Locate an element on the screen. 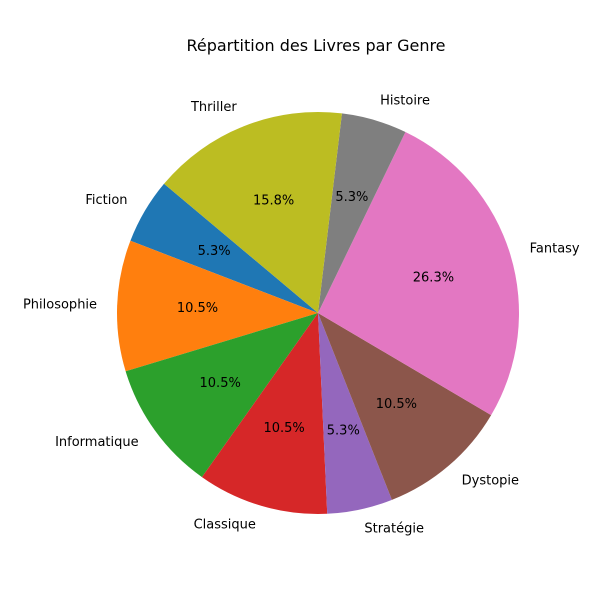  percent-label-histoire: 5.3% is located at coordinates (351, 197).